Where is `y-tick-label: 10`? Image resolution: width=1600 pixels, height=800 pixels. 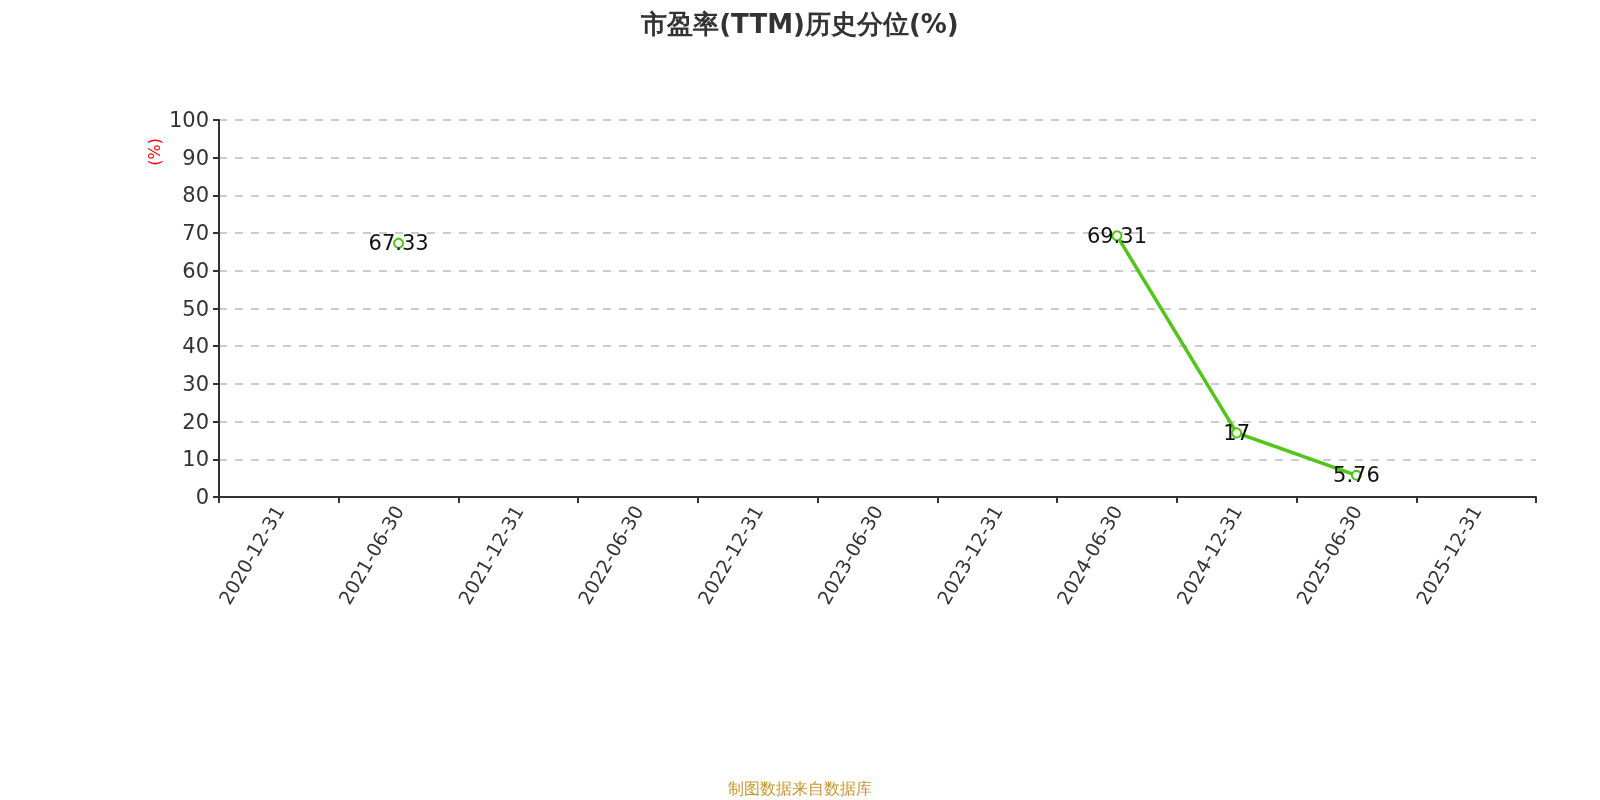 y-tick-label: 10 is located at coordinates (195, 459).